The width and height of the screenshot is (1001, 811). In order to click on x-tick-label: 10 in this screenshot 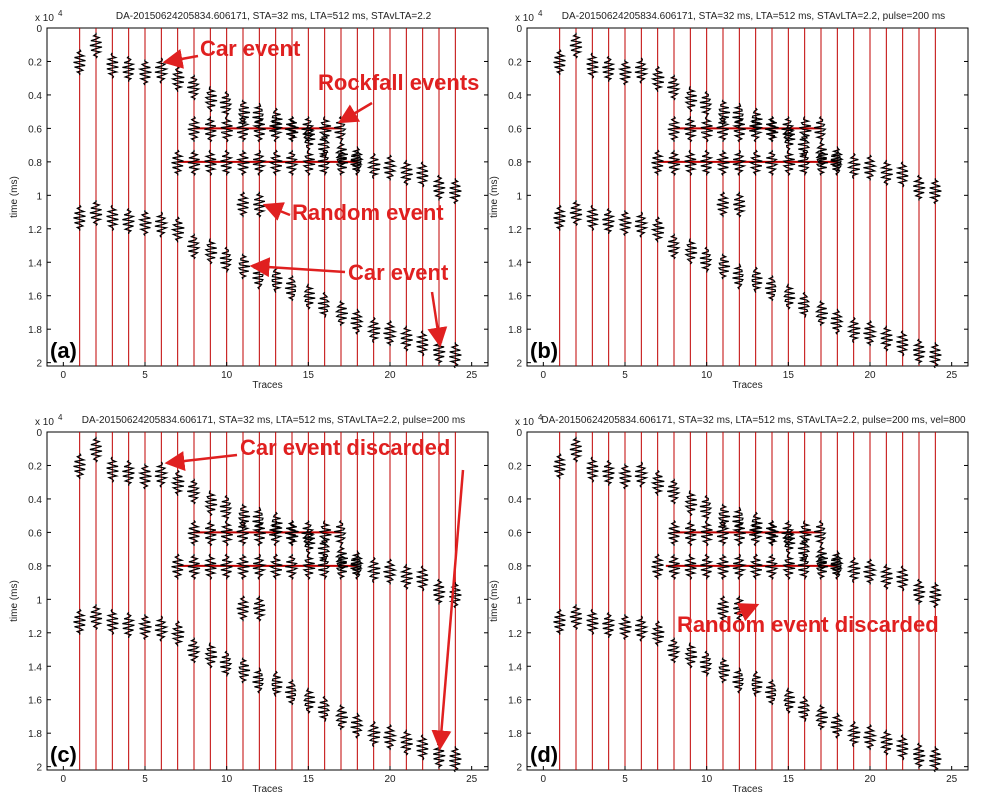, I will do `click(227, 375)`.